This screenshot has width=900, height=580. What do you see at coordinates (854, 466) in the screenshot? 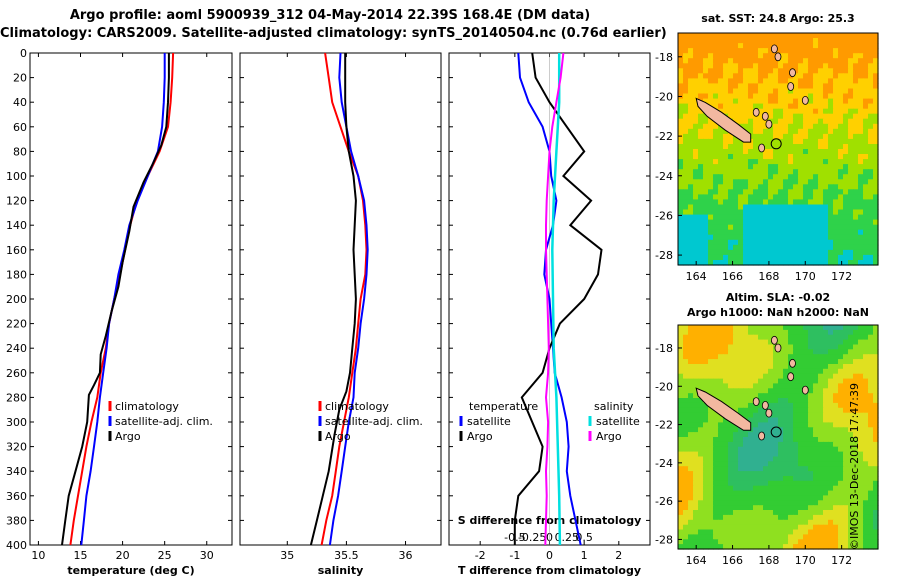
I see `credit-text: ©IMOS 13-Dec-2018 17:47:39` at bounding box center [854, 466].